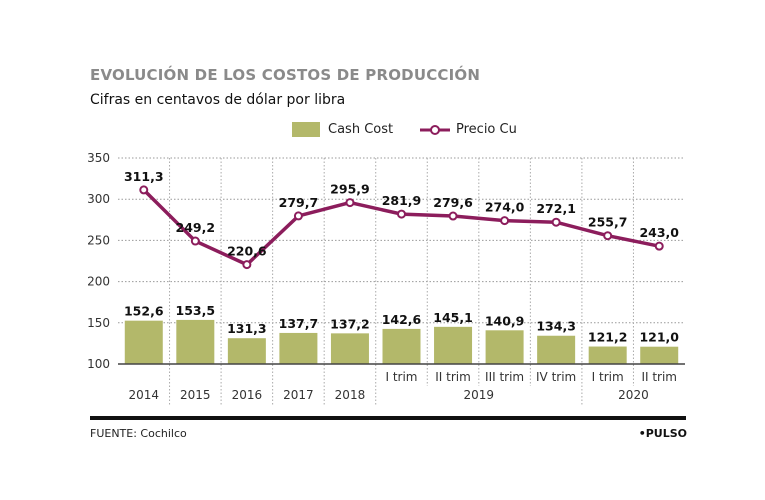 Image resolution: width=765 pixels, height=500 pixels. I want to click on y-tick-label: 200, so click(98, 282).